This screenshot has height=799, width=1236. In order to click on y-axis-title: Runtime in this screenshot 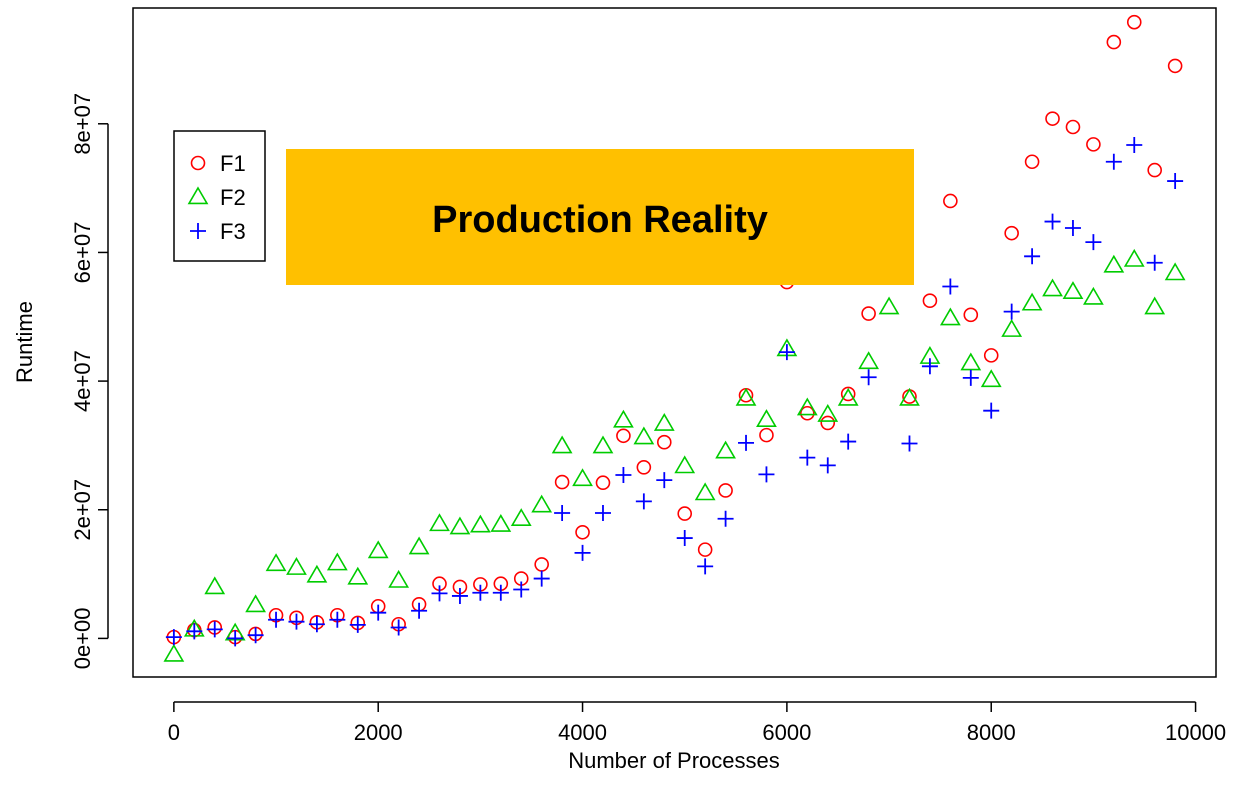, I will do `click(24, 342)`.